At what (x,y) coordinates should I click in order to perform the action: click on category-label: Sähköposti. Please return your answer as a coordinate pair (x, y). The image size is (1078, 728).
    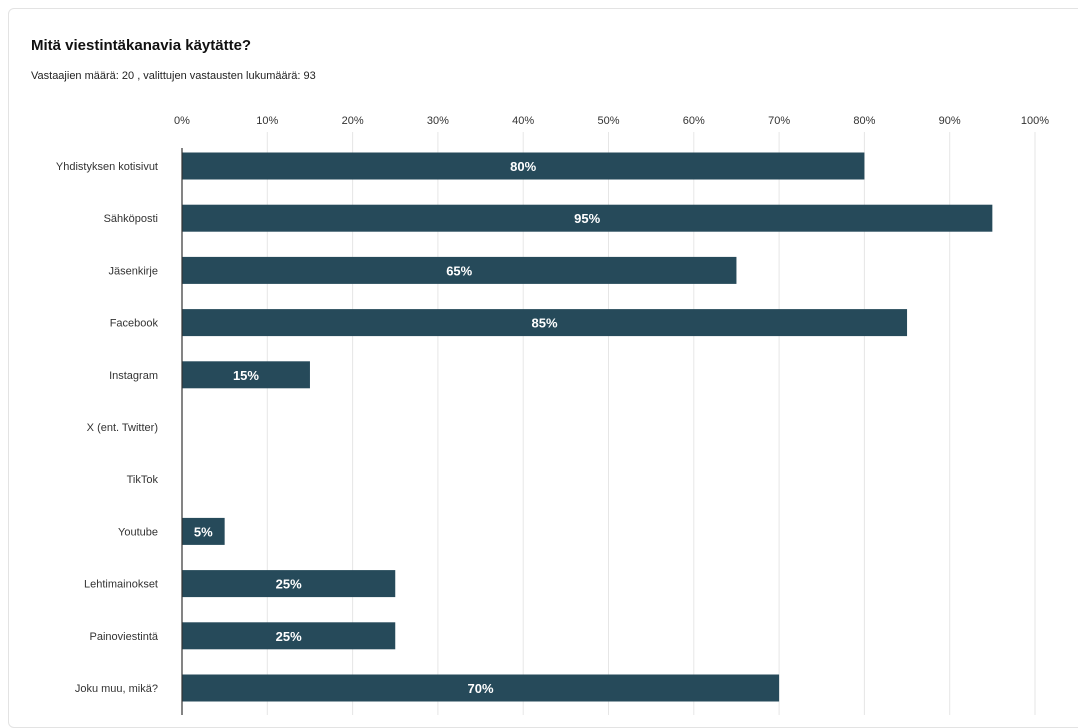
    Looking at the image, I should click on (131, 219).